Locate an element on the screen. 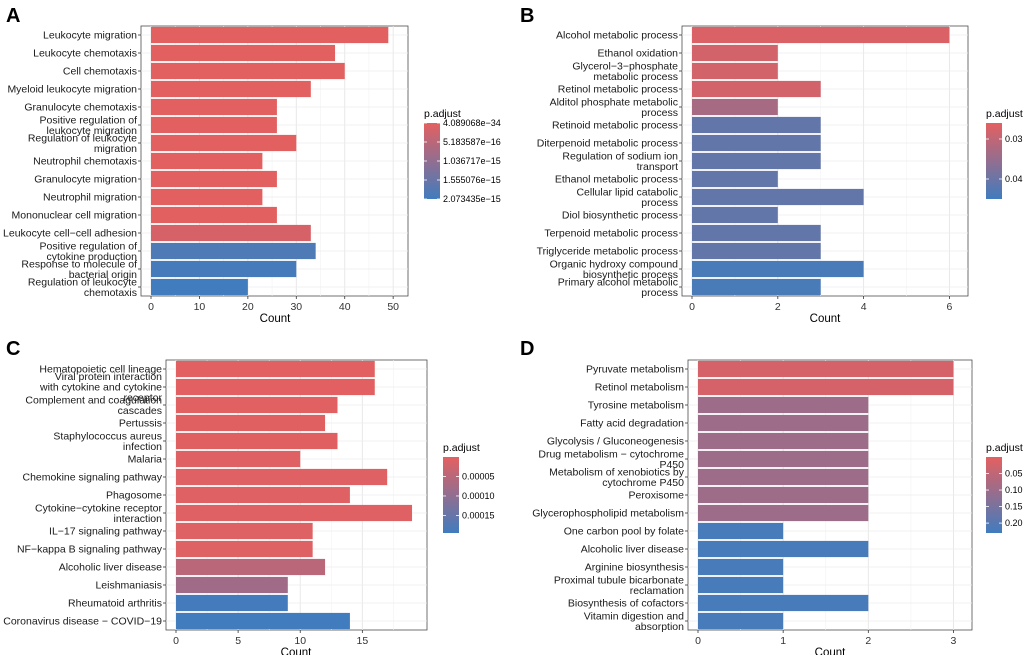  category-label: Tyrosine metabolism is located at coordinates (636, 406).